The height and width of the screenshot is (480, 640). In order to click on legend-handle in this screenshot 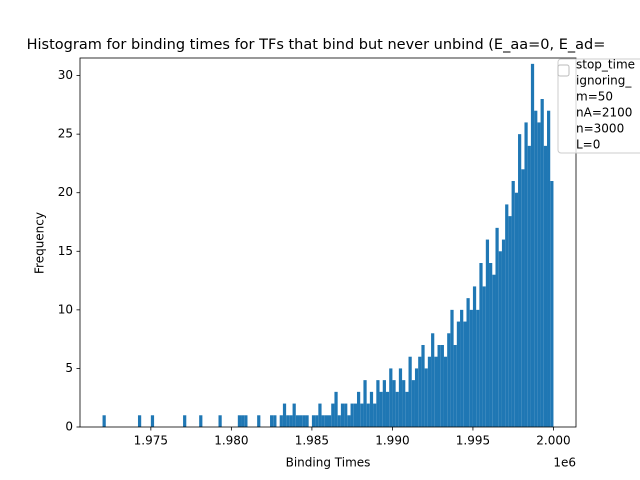, I will do `click(563, 70)`.